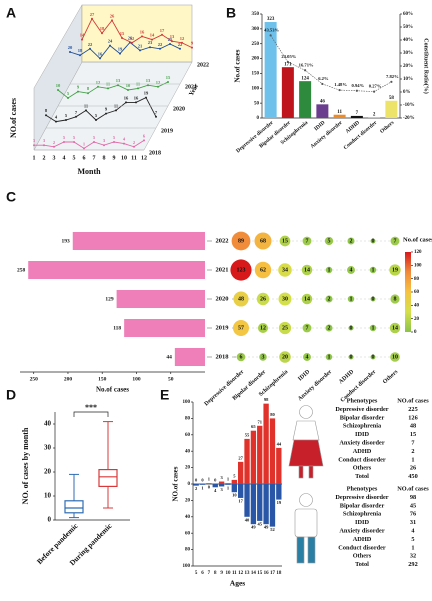 This screenshot has width=432, height=601. I want to click on table-cell: 292, so click(412, 564).